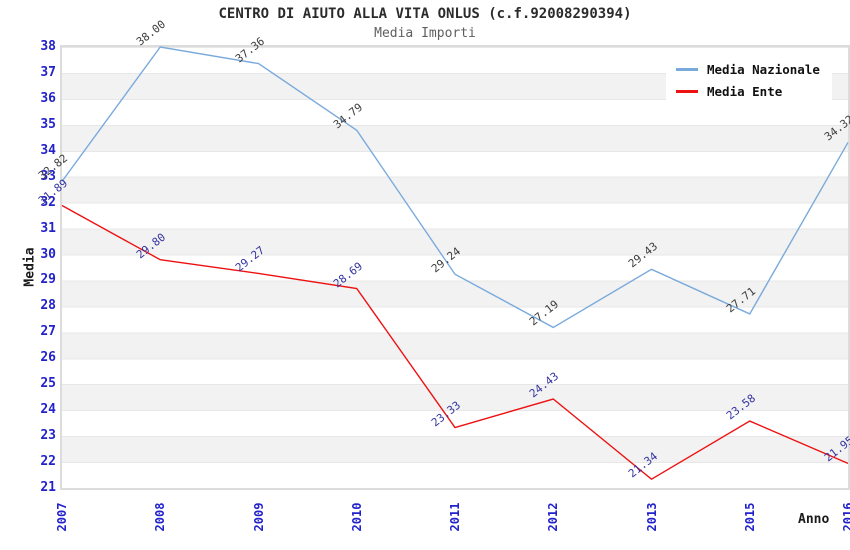 The height and width of the screenshot is (550, 850). What do you see at coordinates (48, 150) in the screenshot?
I see `y-tick-label-34: 34` at bounding box center [48, 150].